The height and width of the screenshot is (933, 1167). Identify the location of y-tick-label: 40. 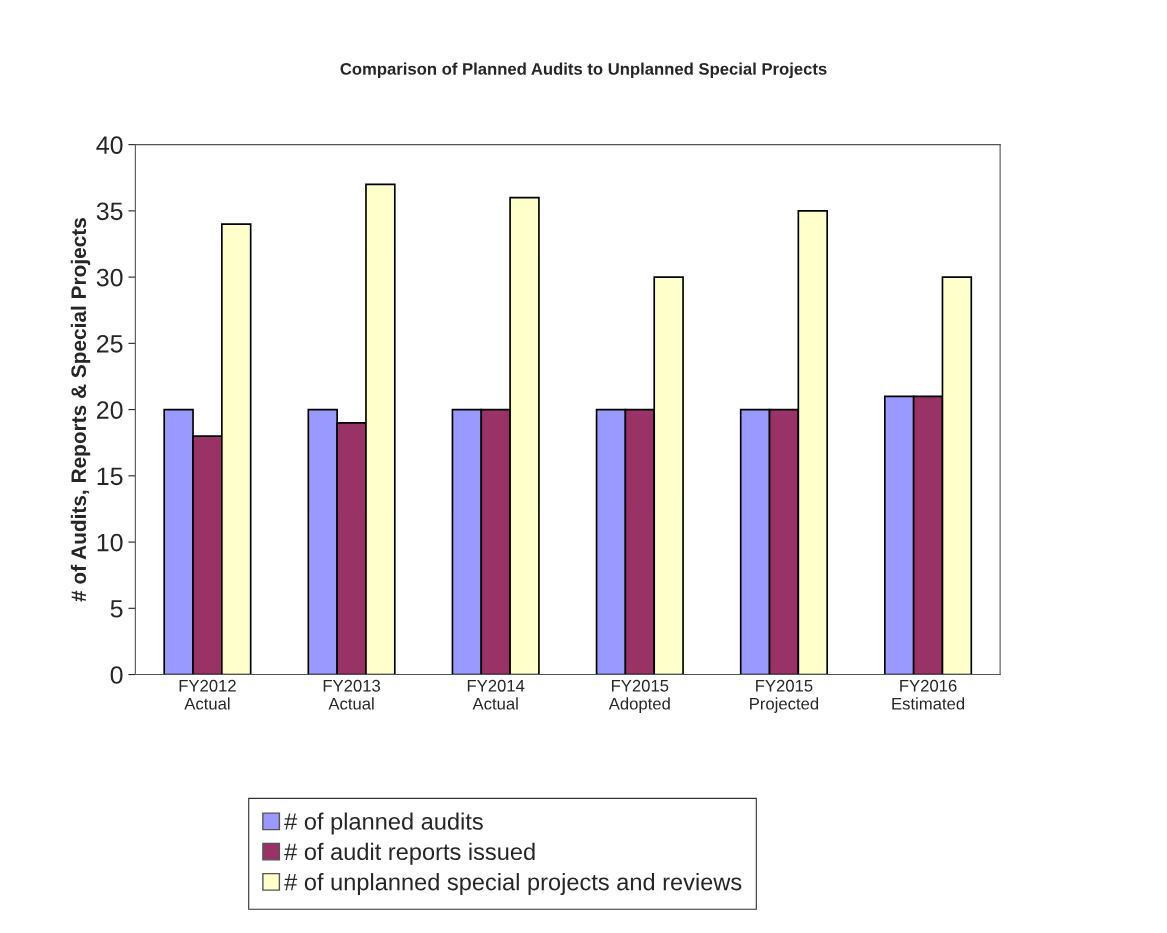
(109, 145).